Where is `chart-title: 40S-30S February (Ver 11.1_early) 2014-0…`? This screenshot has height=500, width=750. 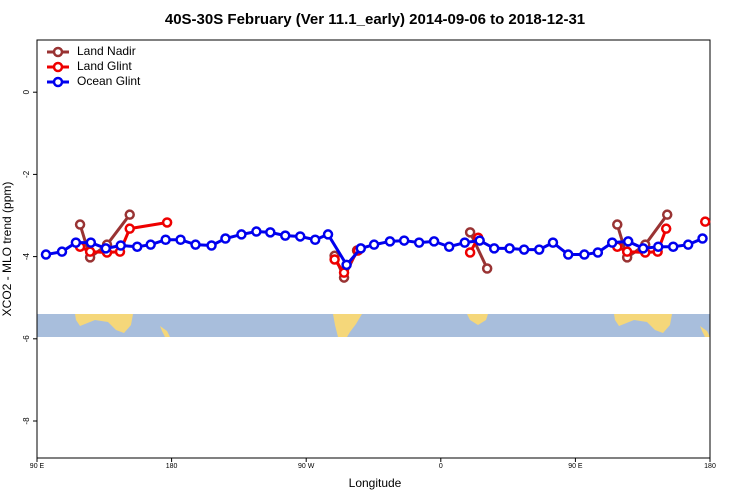 chart-title: 40S-30S February (Ver 11.1_early) 2014-0… is located at coordinates (375, 19).